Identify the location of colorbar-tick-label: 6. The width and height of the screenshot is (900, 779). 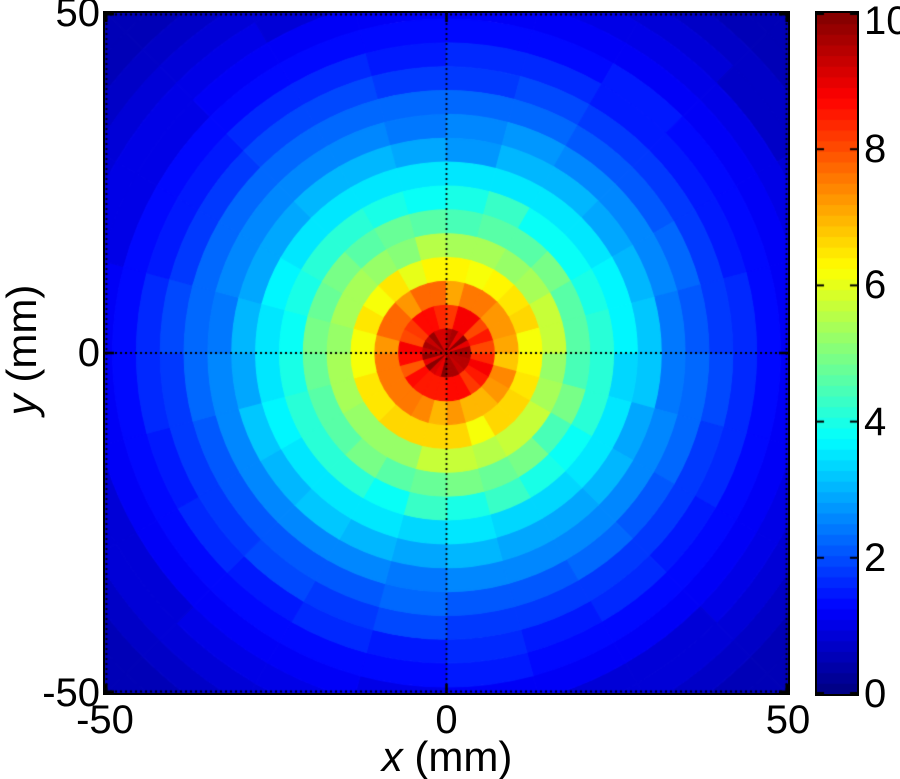
(875, 285).